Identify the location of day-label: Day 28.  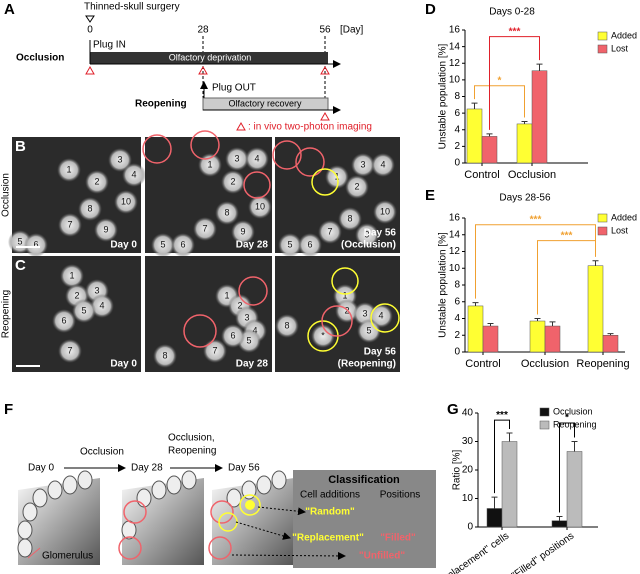
(252, 364).